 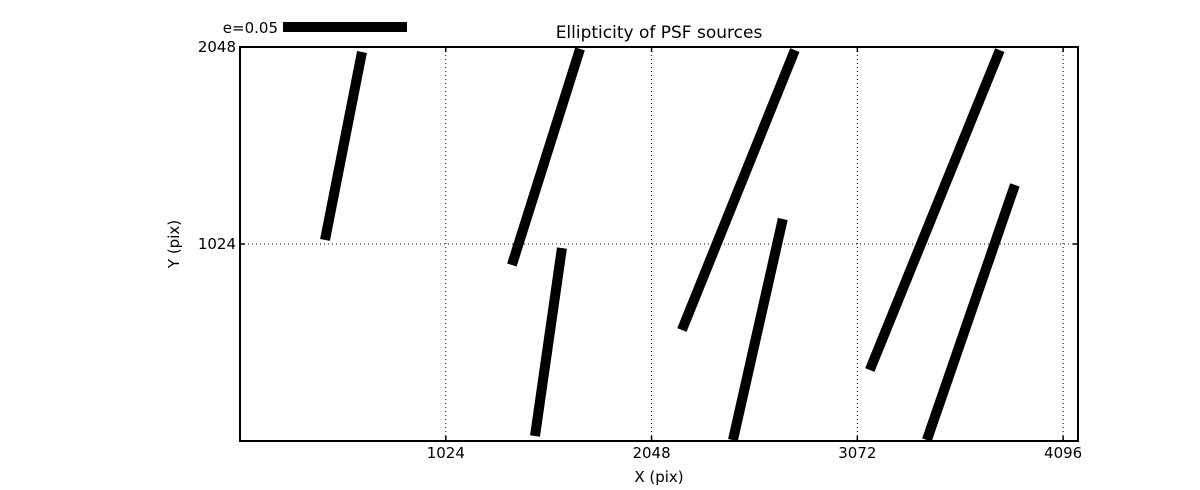 What do you see at coordinates (250, 28) in the screenshot?
I see `legend-label: e=0.05` at bounding box center [250, 28].